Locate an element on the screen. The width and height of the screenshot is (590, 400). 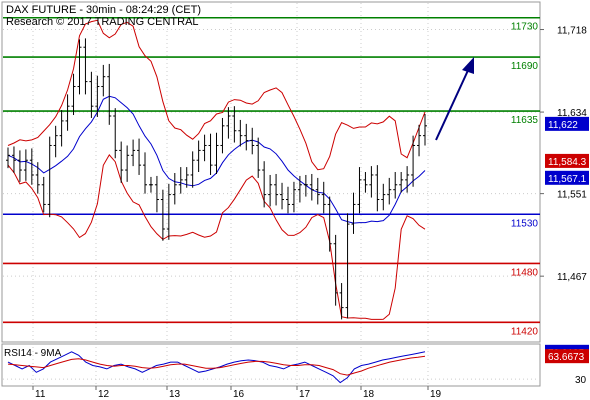
rsi-plot-frame is located at coordinates (271, 365).